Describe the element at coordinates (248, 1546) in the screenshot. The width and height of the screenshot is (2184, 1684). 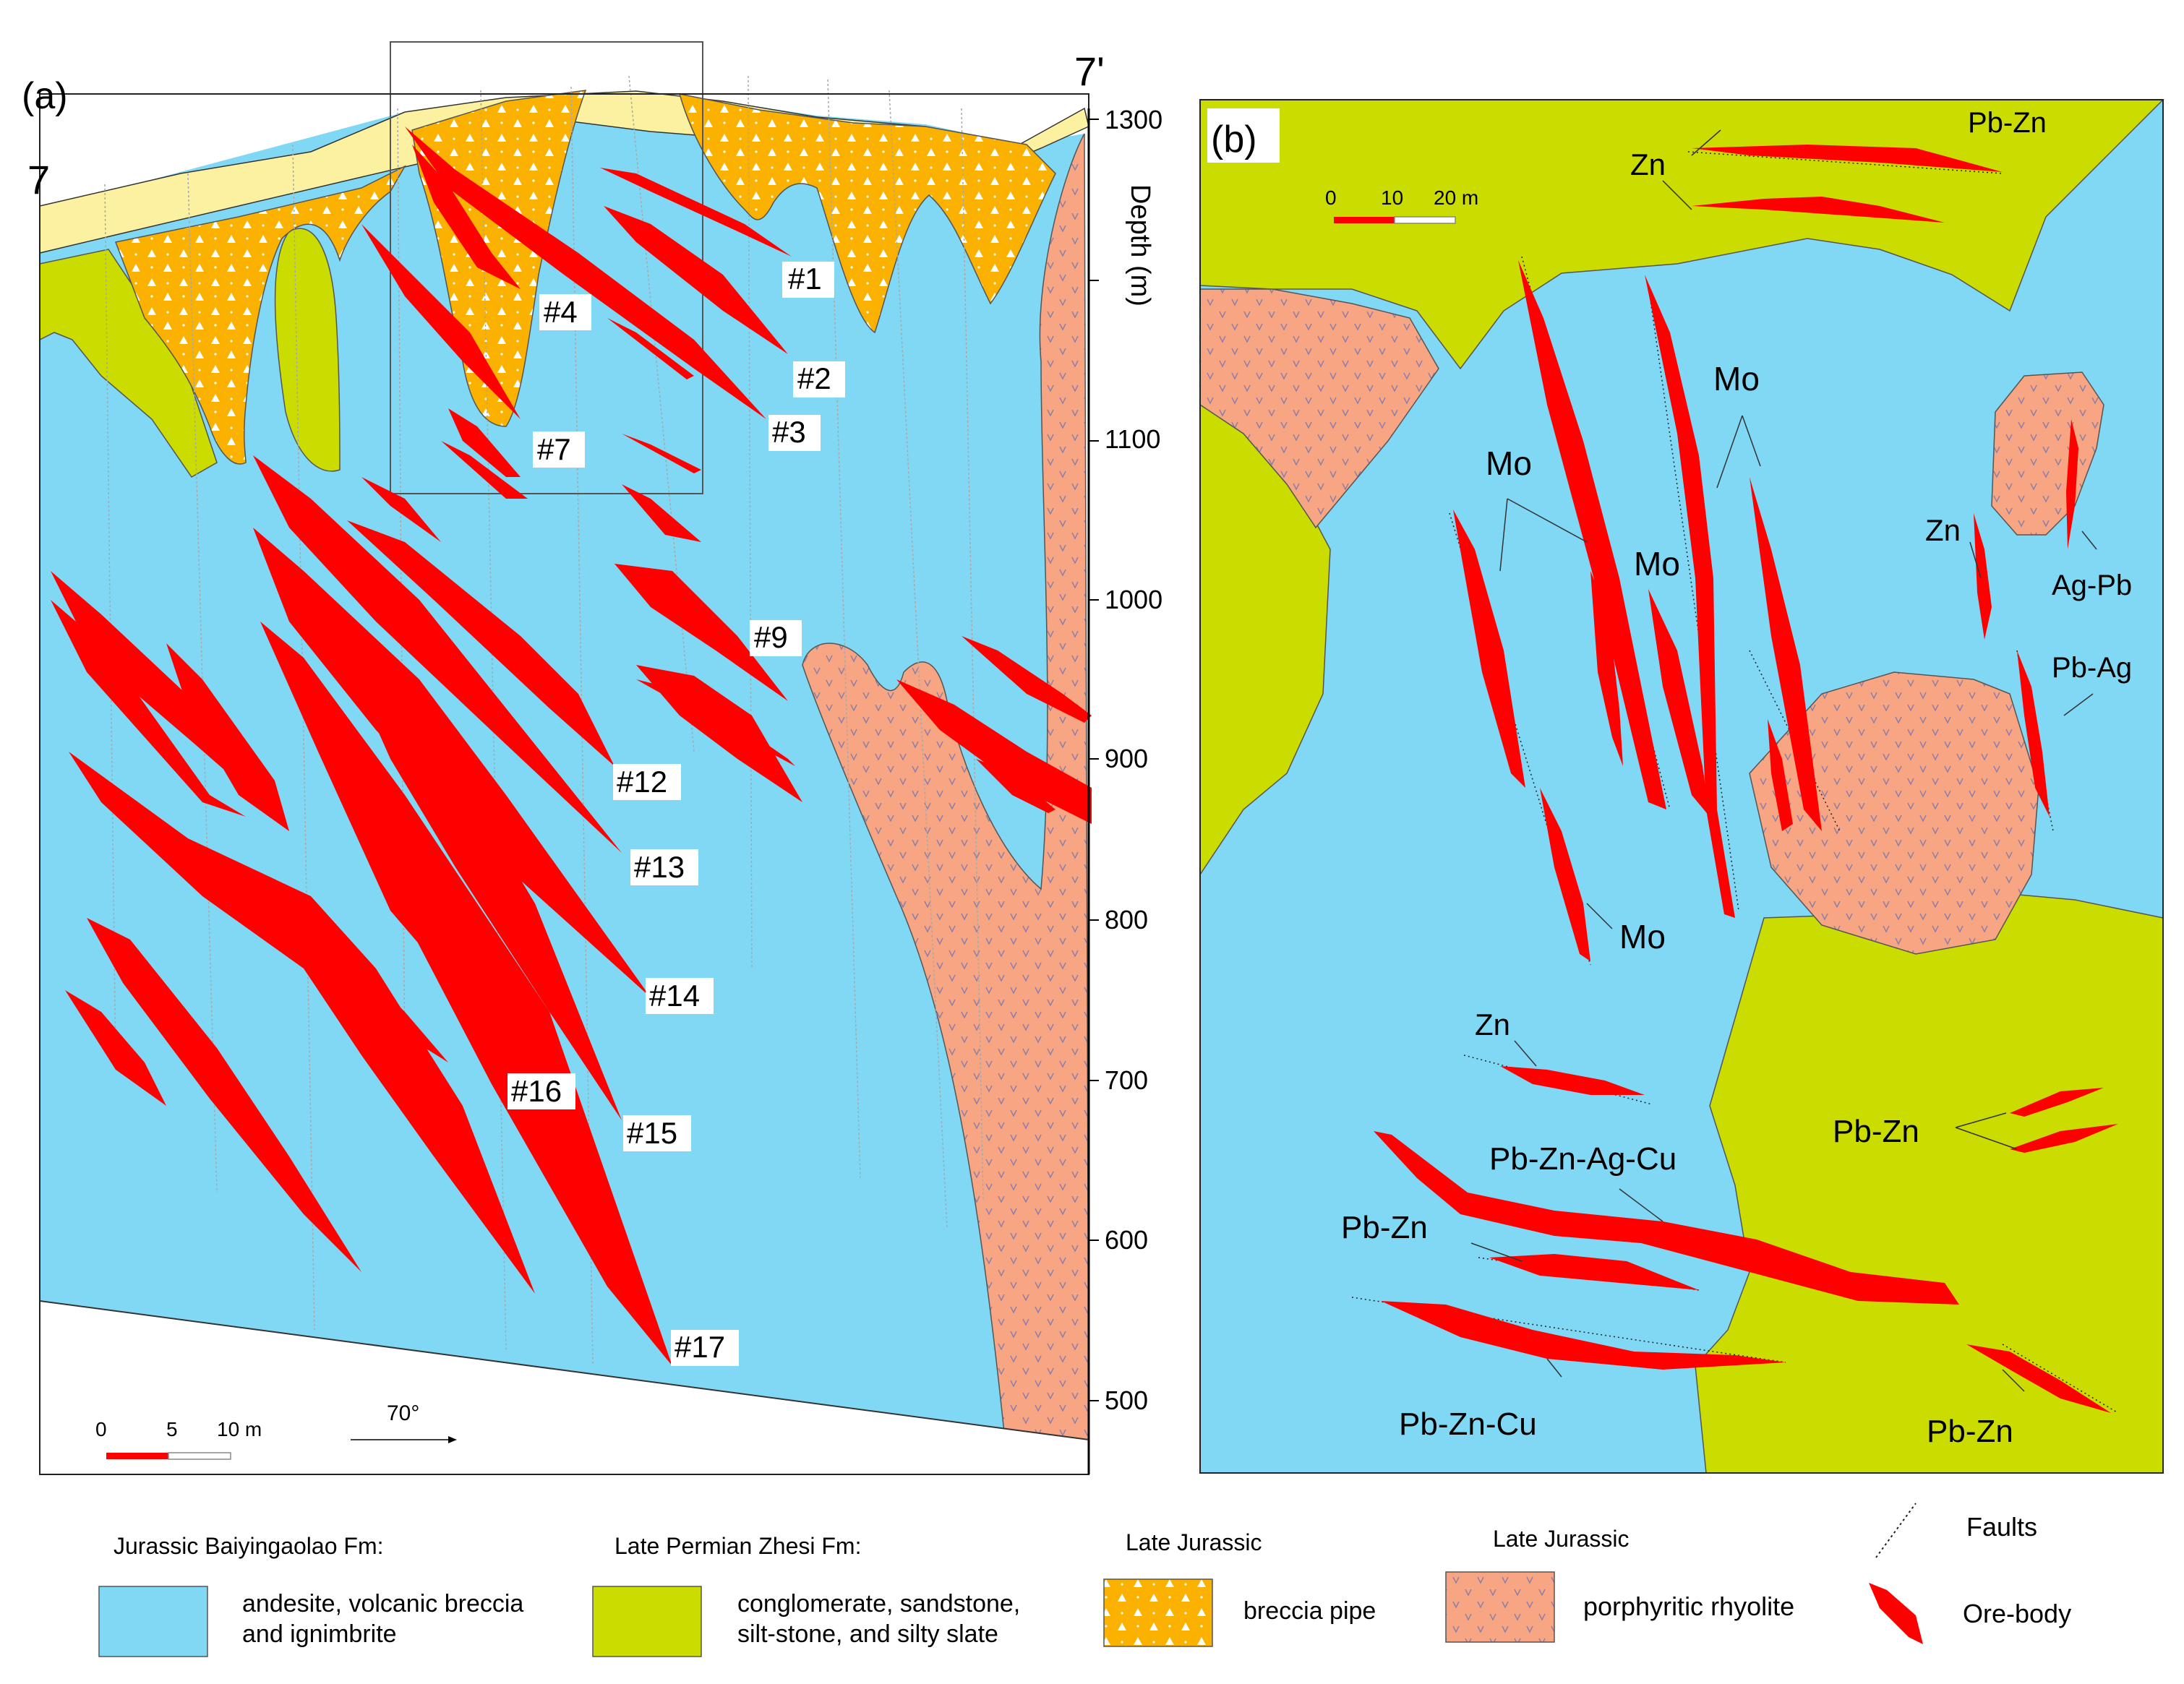
I see `legend-heading-baiyingaolao: Jurassic Baiyingaolao Fm:` at that location.